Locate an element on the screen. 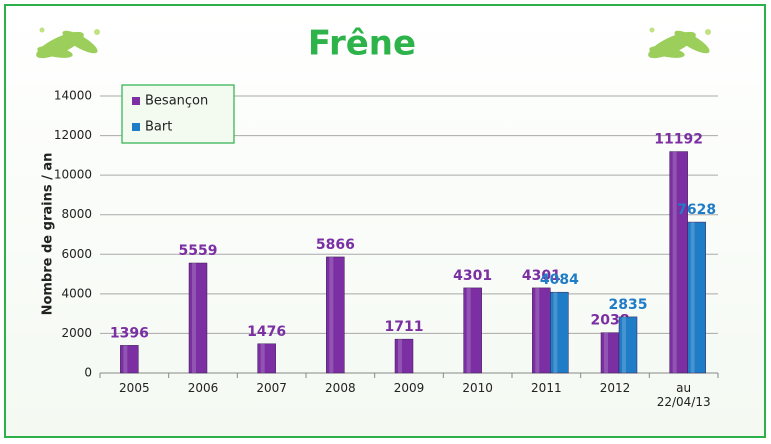 The image size is (771, 444). y-tick-label: 4000 is located at coordinates (76, 293).